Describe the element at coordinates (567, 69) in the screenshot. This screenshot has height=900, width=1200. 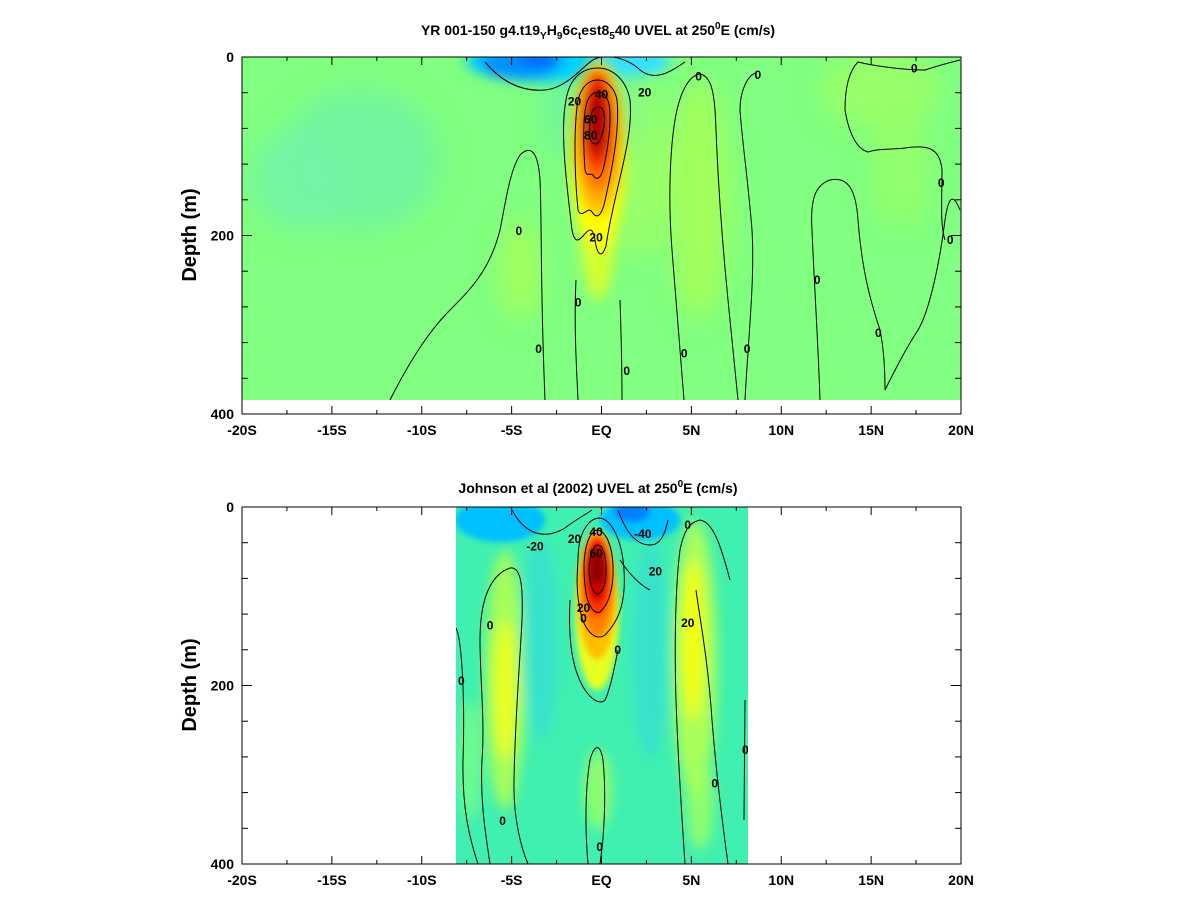
I see `top-surface-westward` at that location.